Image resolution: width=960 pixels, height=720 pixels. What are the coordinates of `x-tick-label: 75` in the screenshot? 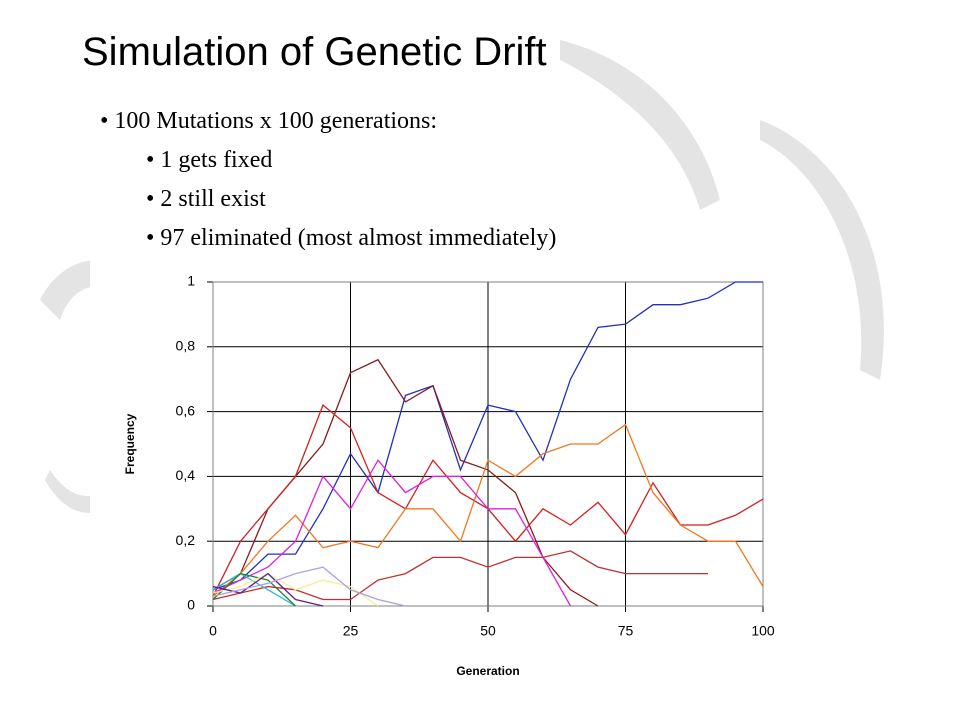 It's located at (626, 631).